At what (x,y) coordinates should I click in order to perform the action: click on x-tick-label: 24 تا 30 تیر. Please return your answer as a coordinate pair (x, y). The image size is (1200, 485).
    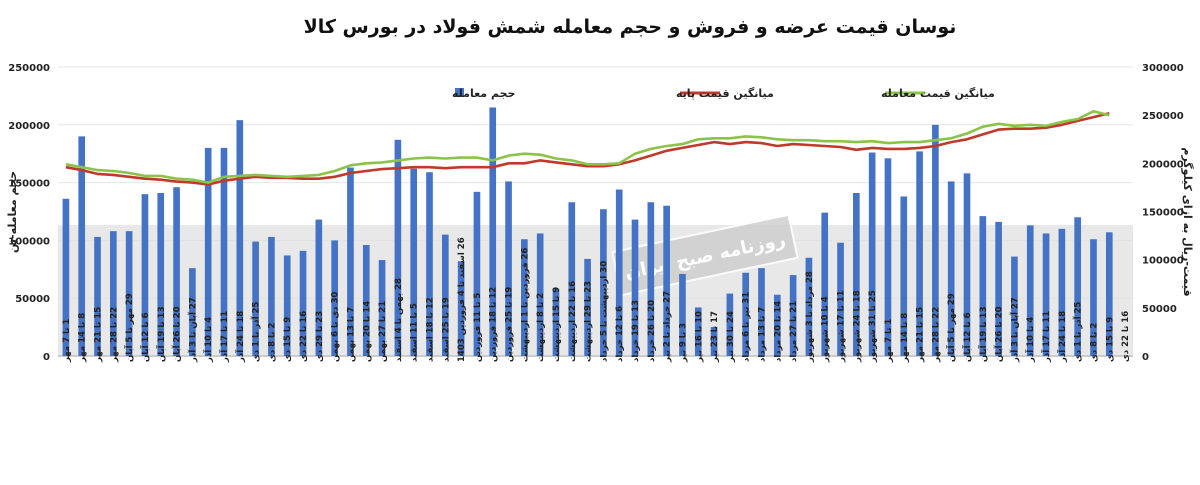
    Looking at the image, I should click on (731, 337).